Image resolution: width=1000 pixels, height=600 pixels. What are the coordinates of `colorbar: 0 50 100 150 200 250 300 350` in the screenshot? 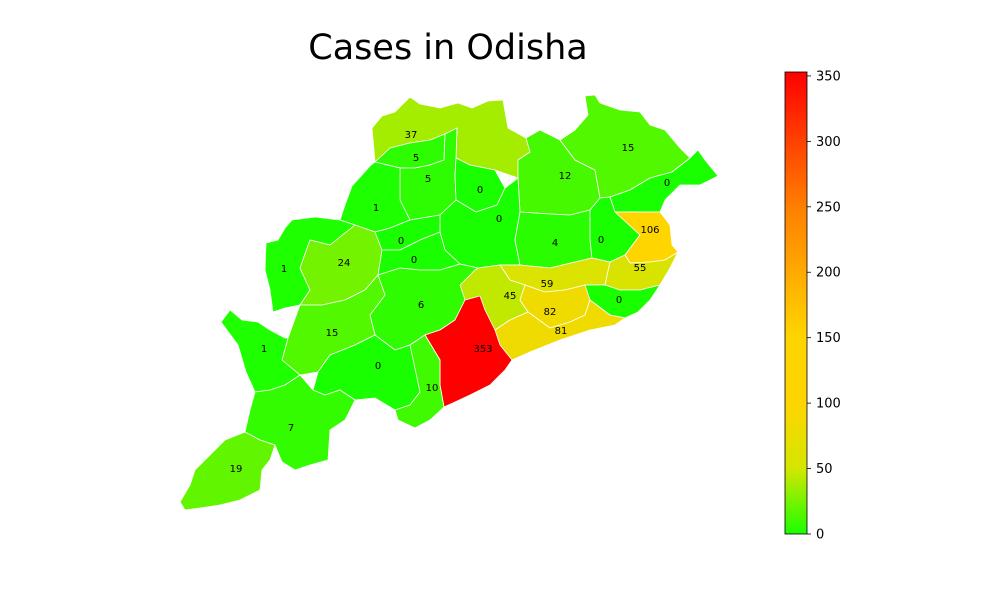 It's located at (812, 306).